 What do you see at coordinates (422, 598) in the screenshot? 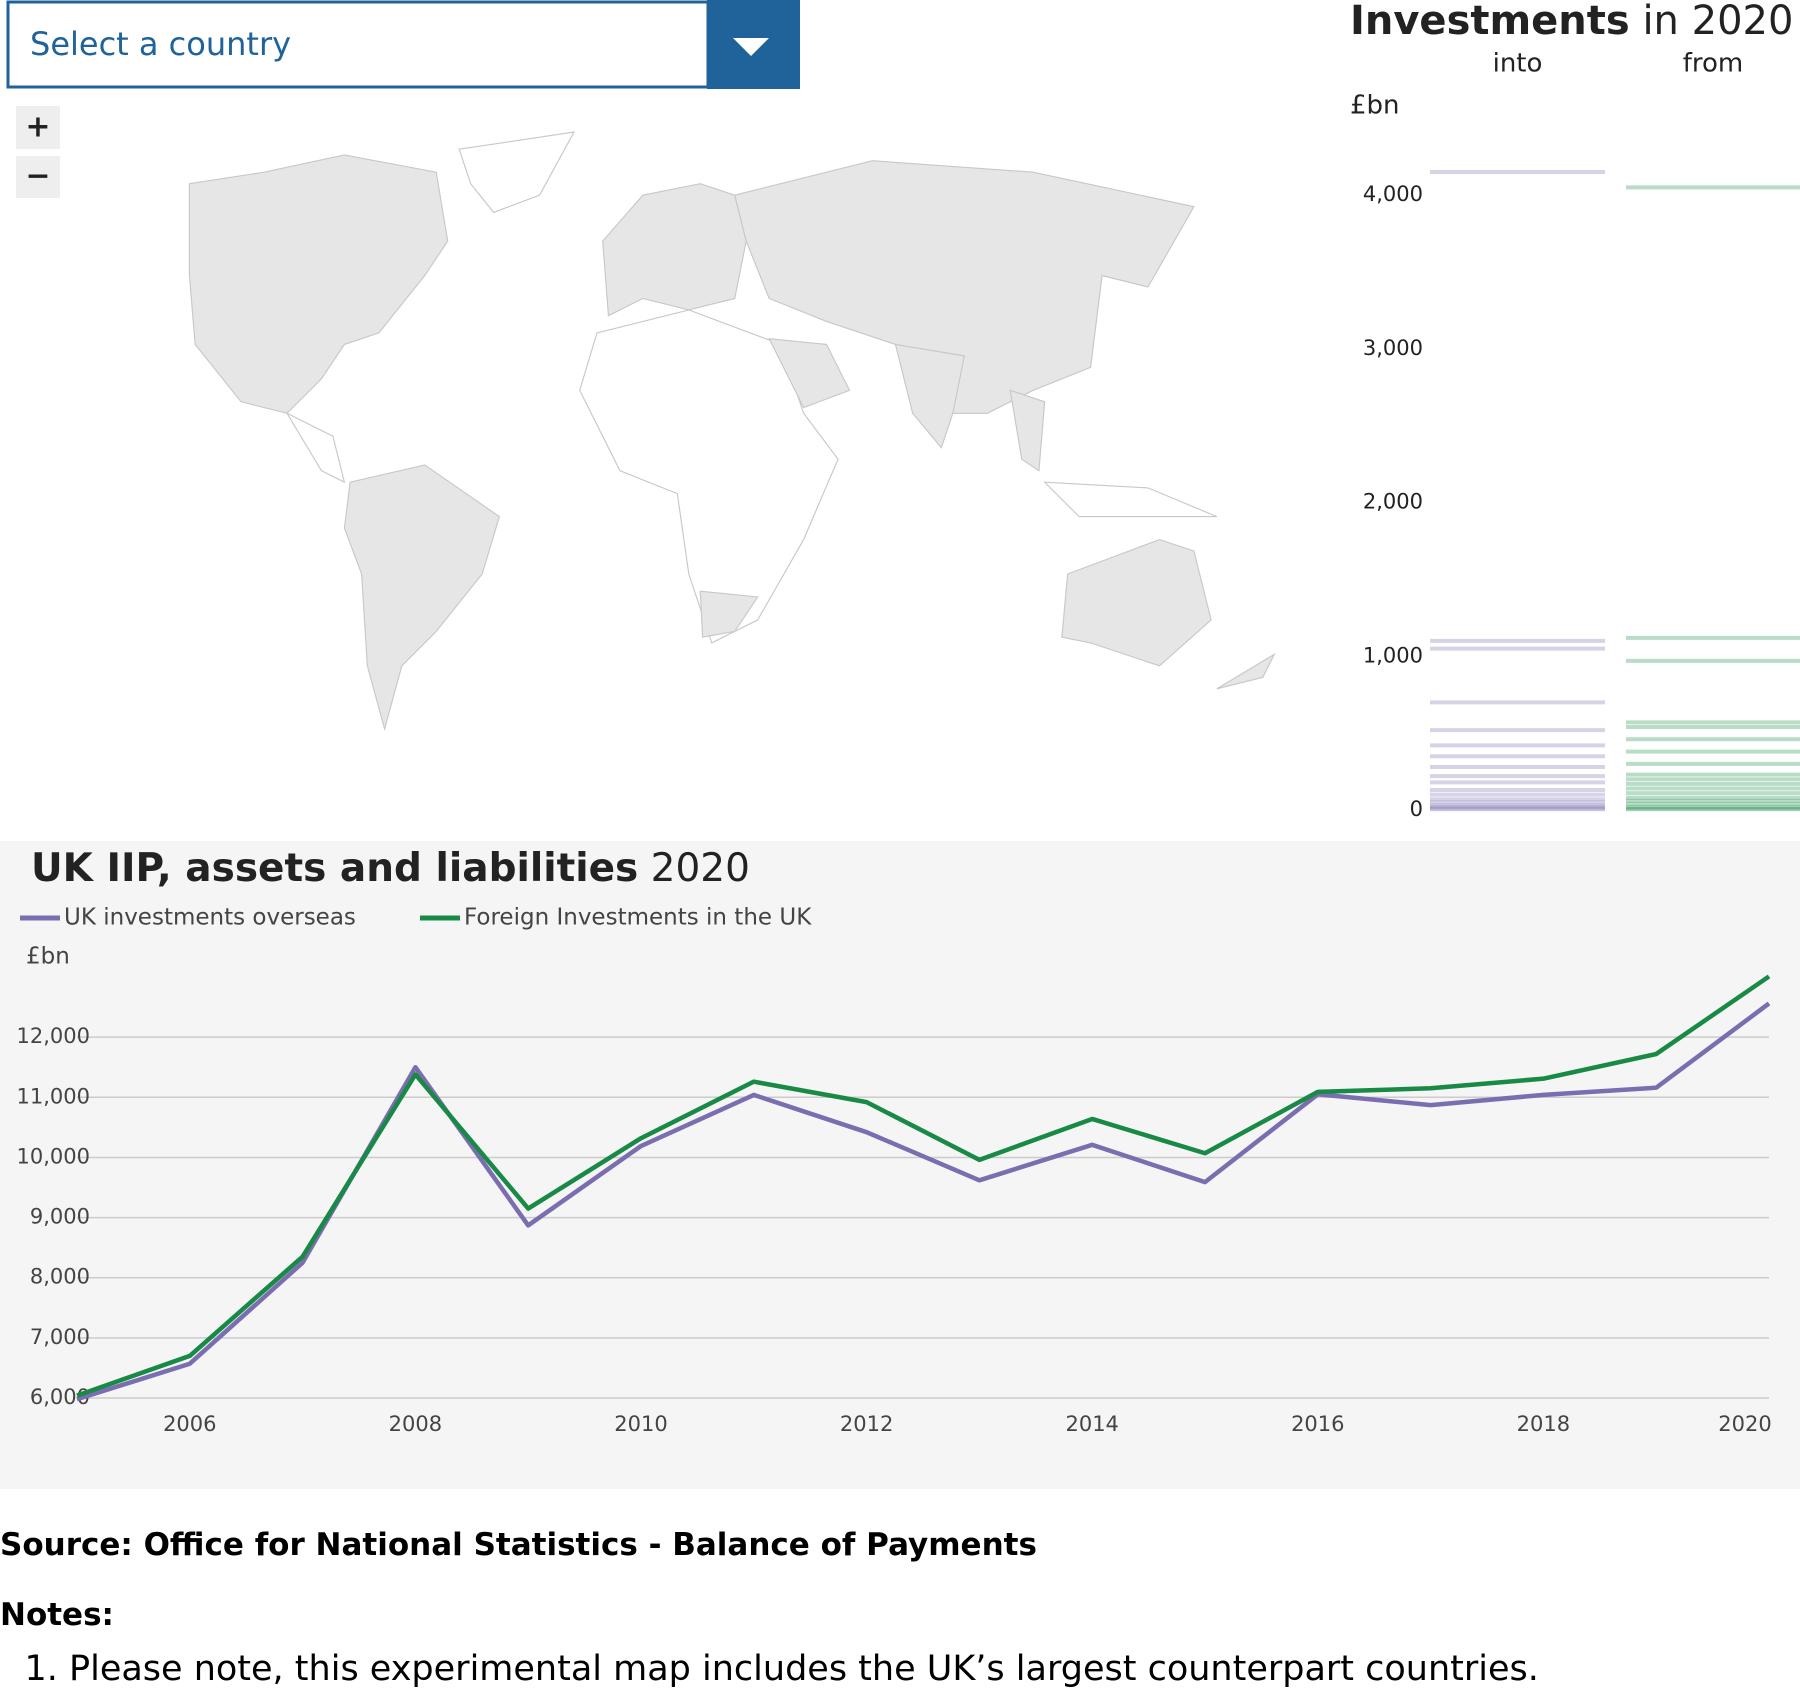
I see `south-america` at bounding box center [422, 598].